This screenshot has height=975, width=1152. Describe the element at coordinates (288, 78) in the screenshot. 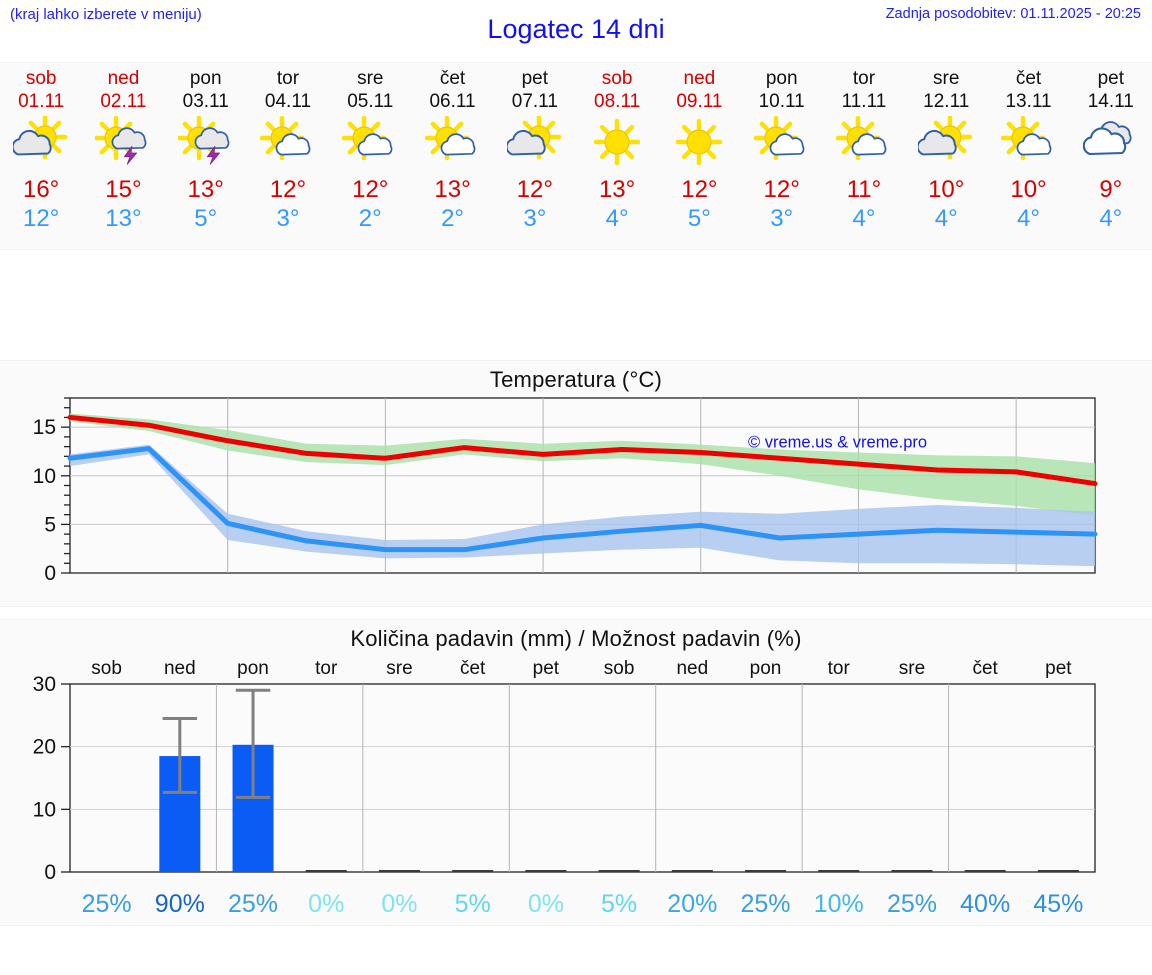

I see `day-name: tor` at that location.